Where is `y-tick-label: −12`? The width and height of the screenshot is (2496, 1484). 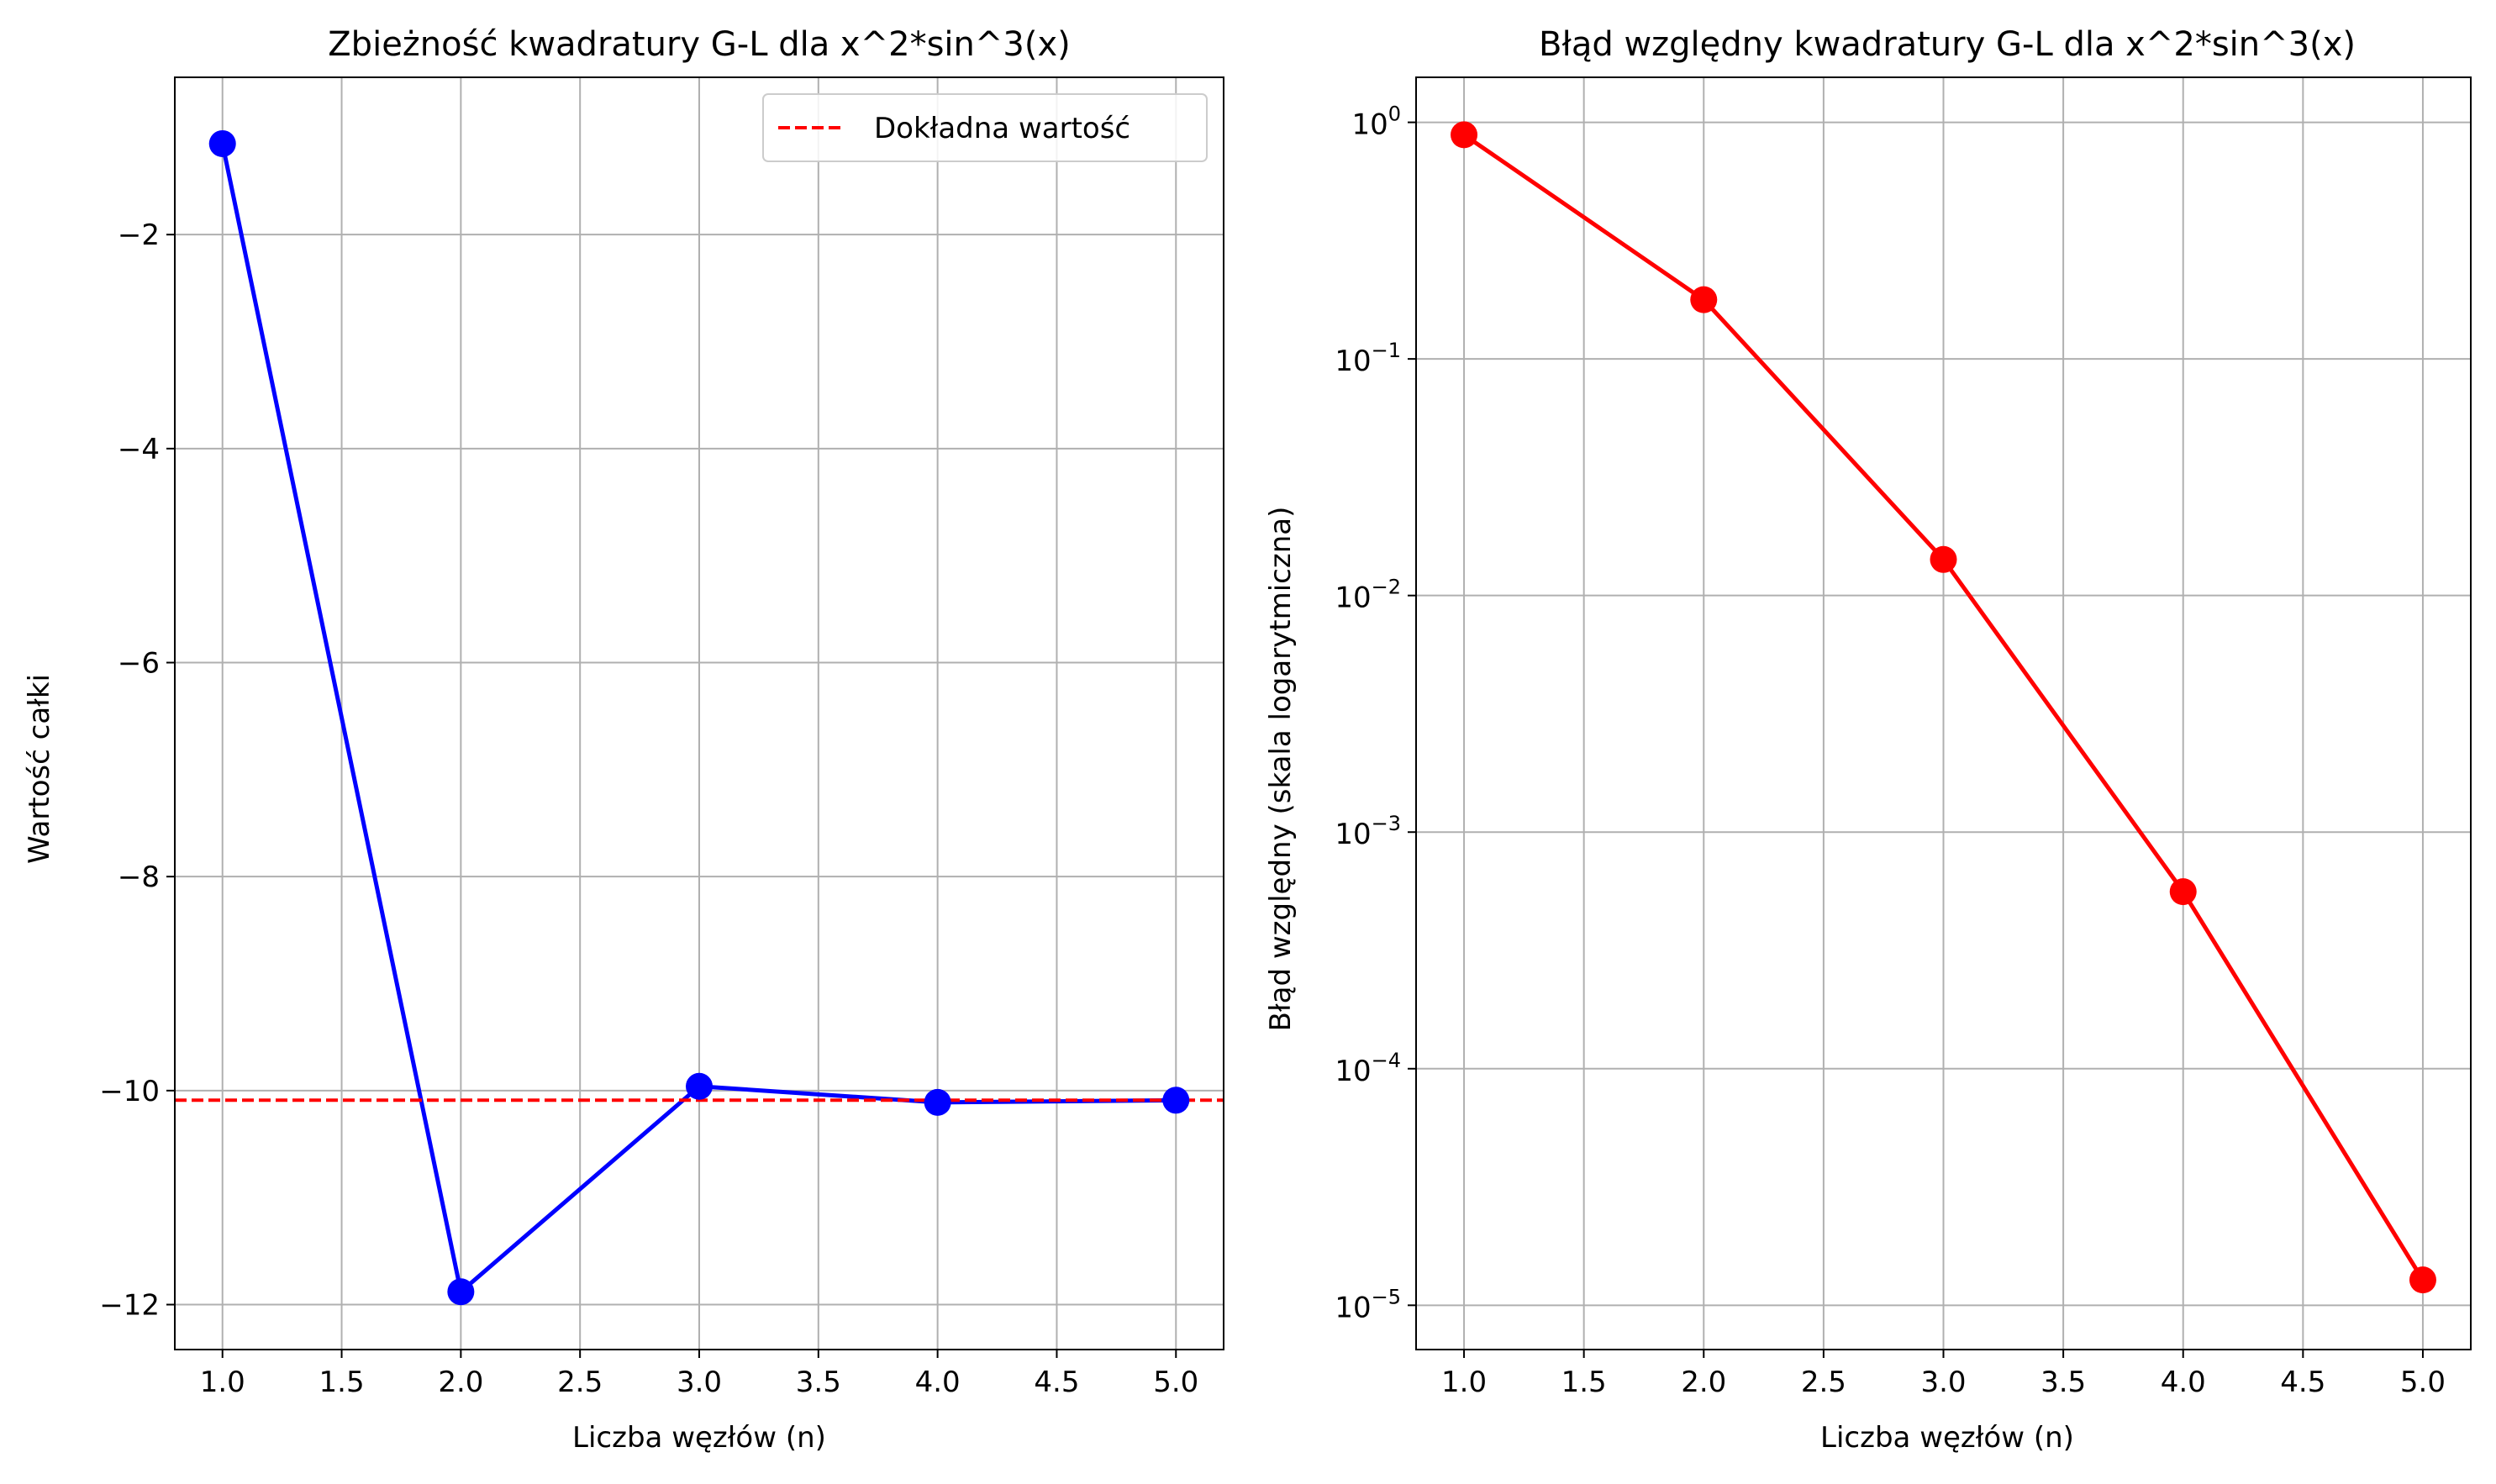 y-tick-label: −12 is located at coordinates (129, 1306).